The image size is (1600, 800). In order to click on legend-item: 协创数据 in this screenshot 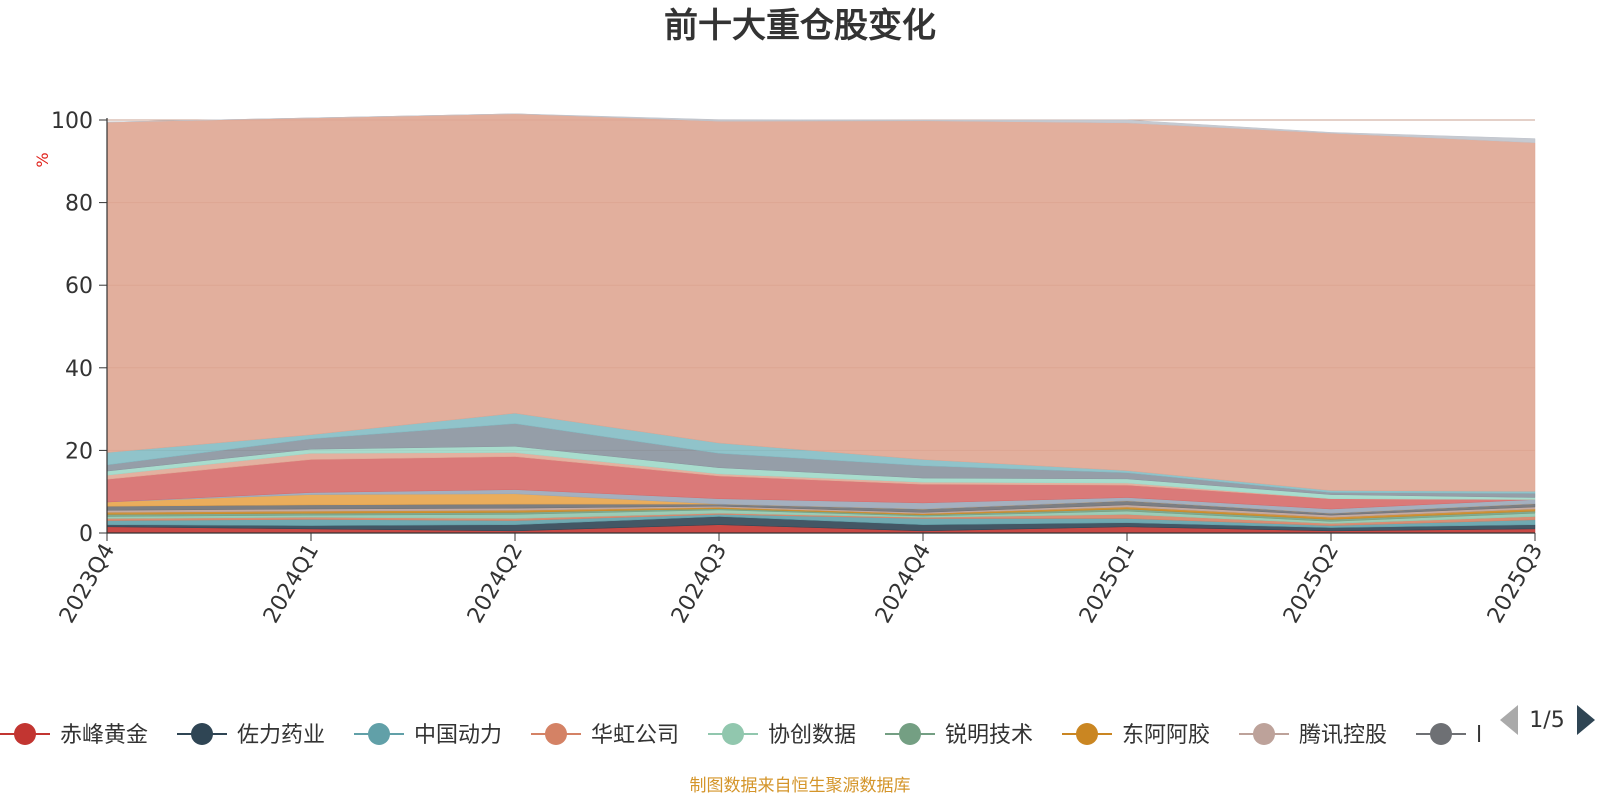, I will do `click(782, 735)`.